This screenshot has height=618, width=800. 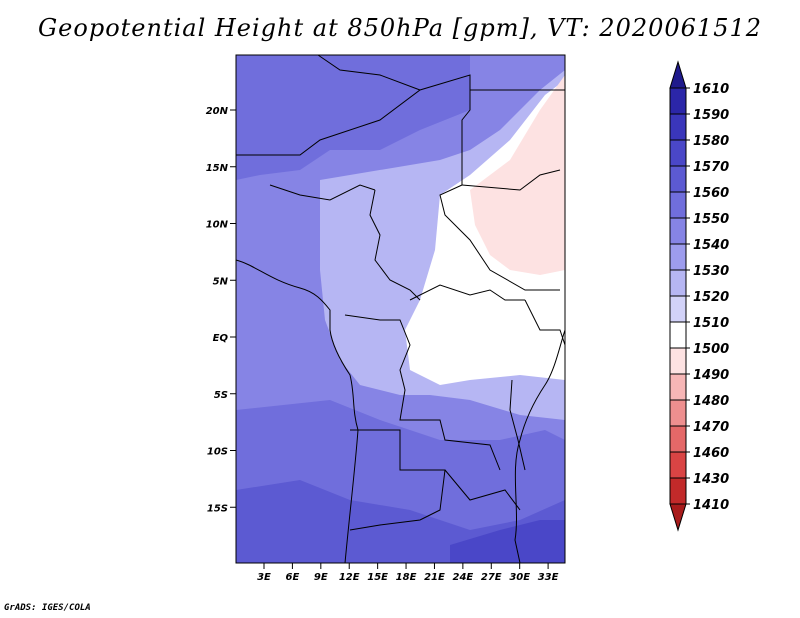 I want to click on colorbar-label: 1570, so click(x=711, y=167).